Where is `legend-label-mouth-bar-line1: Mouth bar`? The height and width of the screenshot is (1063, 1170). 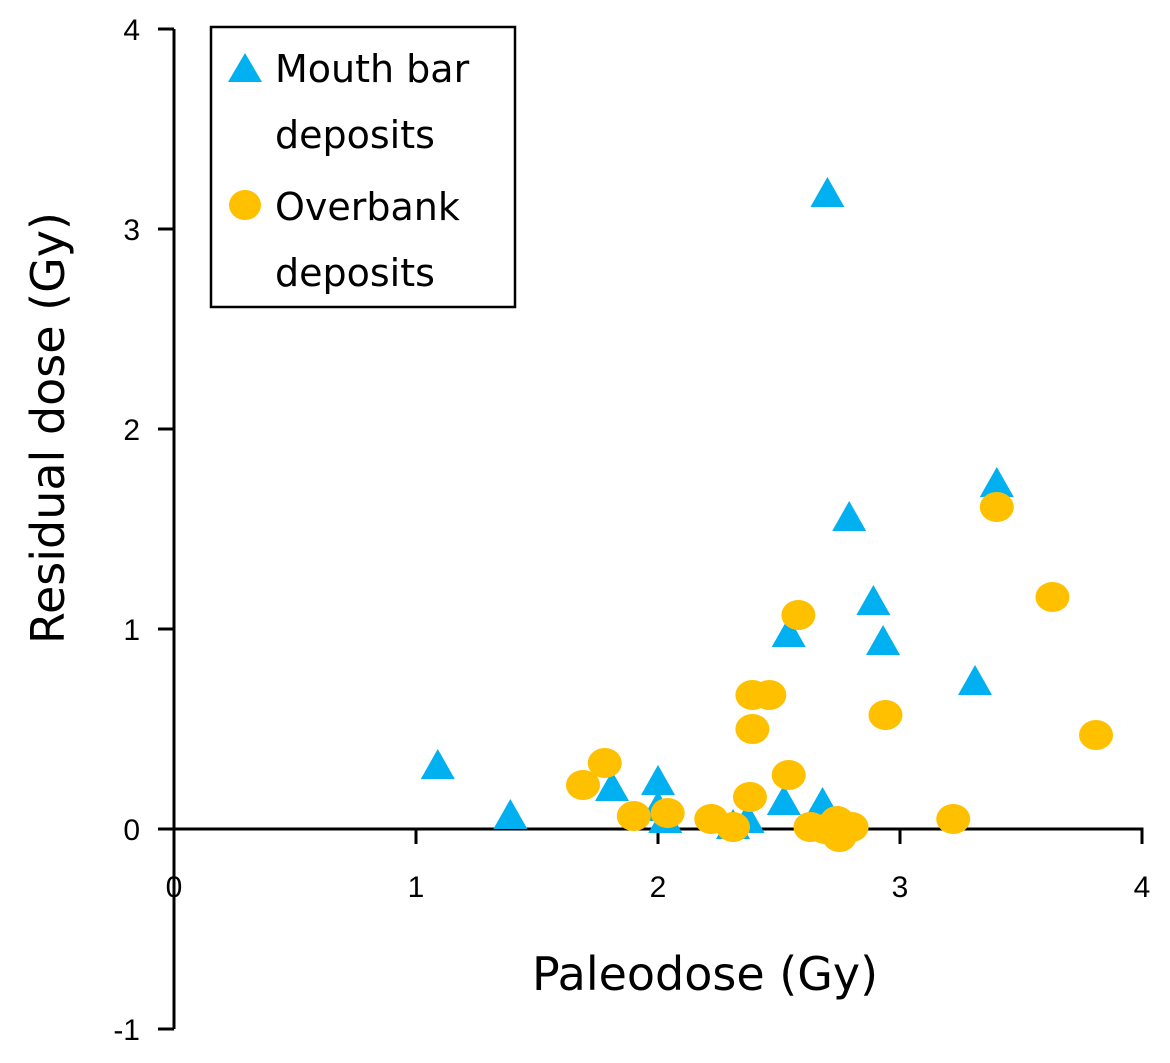 legend-label-mouth-bar-line1: Mouth bar is located at coordinates (372, 69).